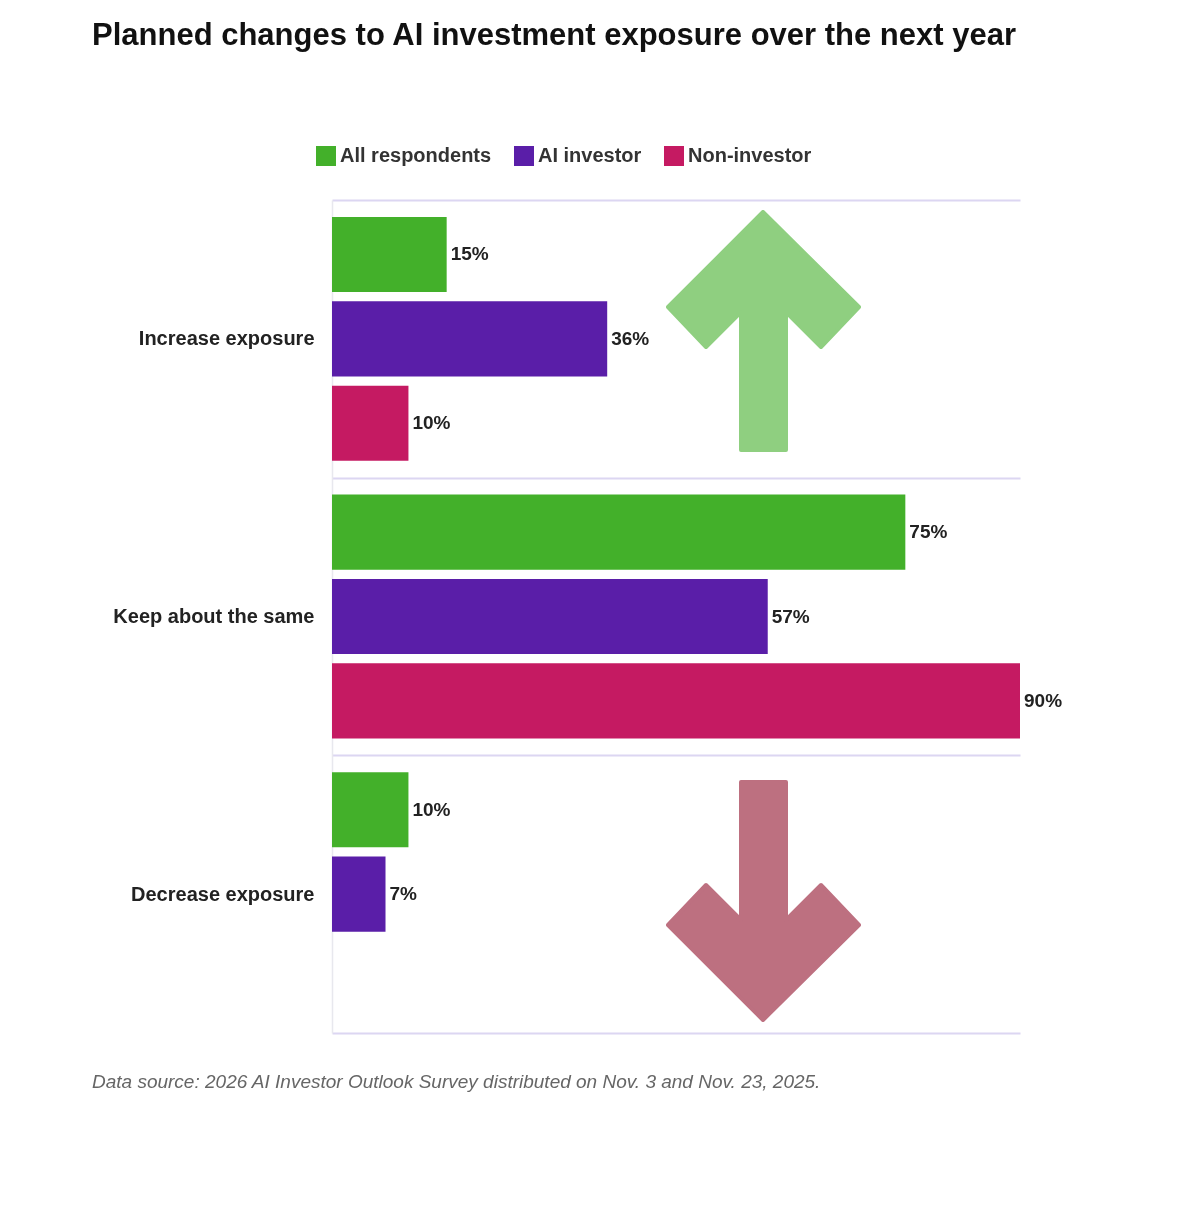  Describe the element at coordinates (223, 893) in the screenshot. I see `y-tick-label: Decrease exposure` at that location.